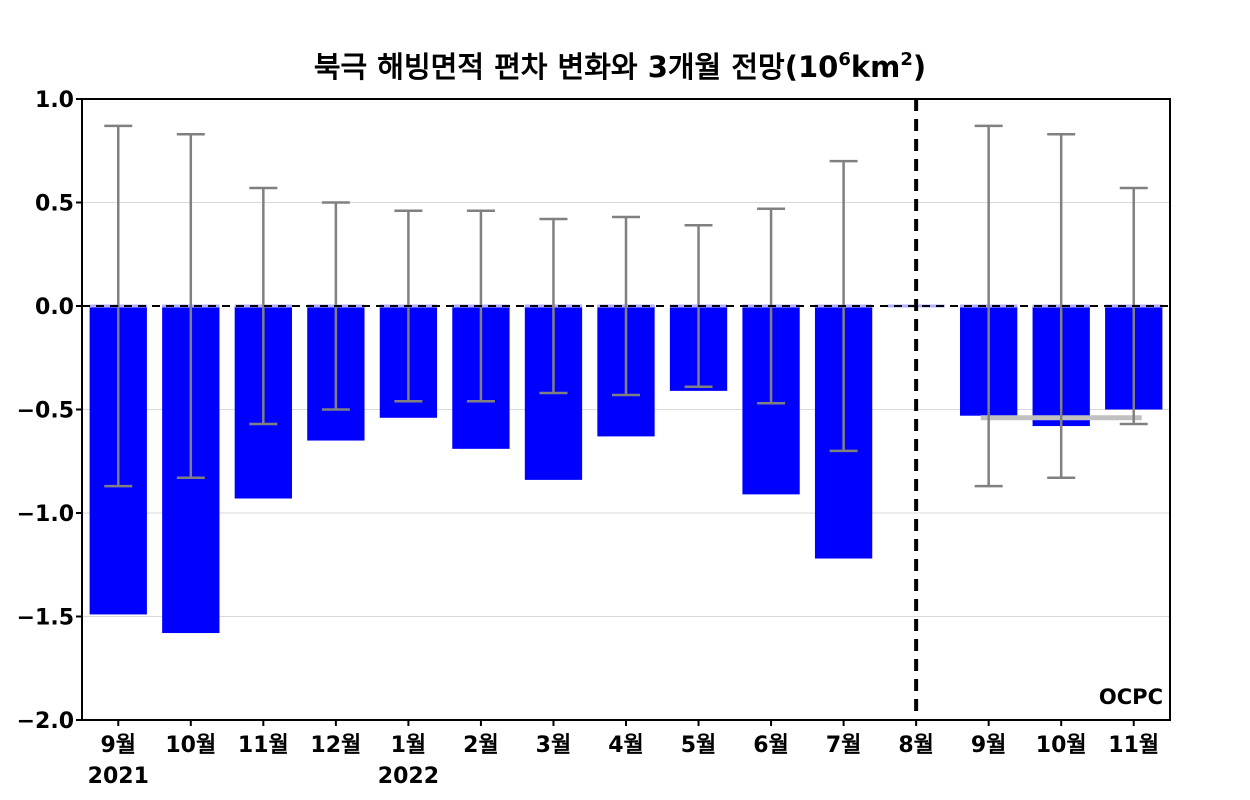 This screenshot has width=1250, height=800. I want to click on chart-title-mid: km, so click(876, 67).